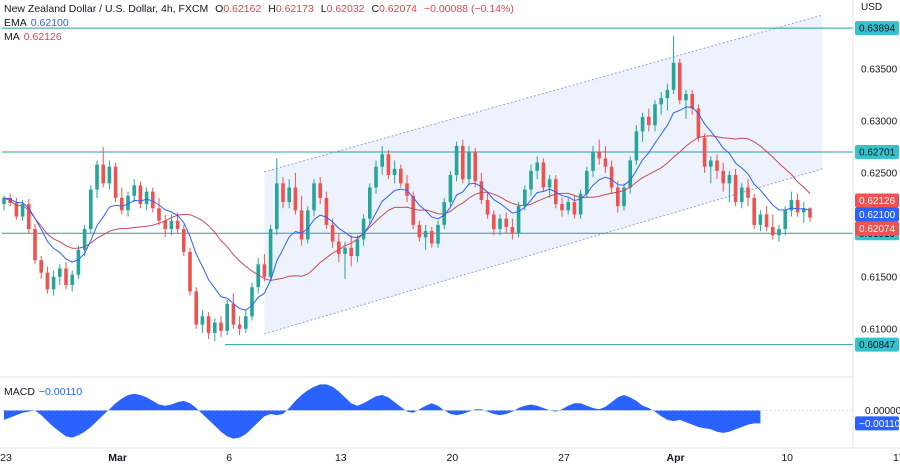  Describe the element at coordinates (43, 392) in the screenshot. I see `macd-legend: MACD −0.00110` at that location.